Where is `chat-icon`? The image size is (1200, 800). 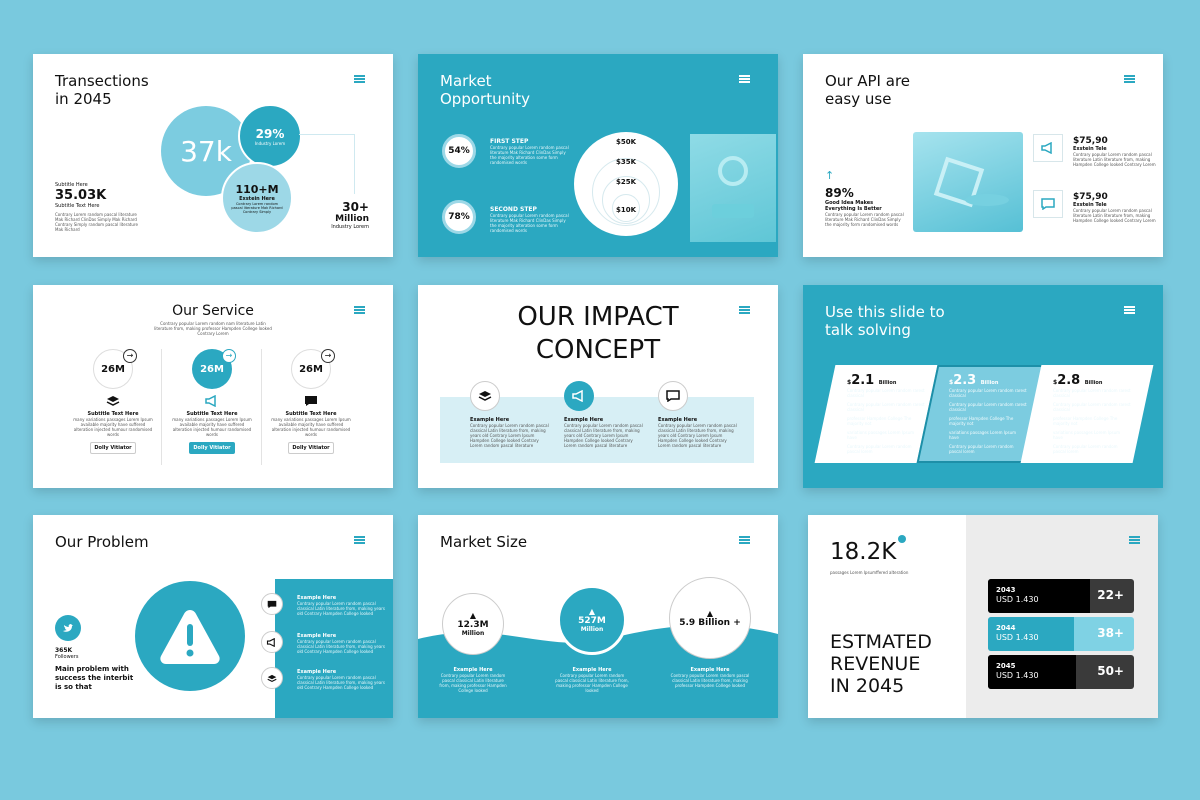
chat-icon is located at coordinates (311, 401).